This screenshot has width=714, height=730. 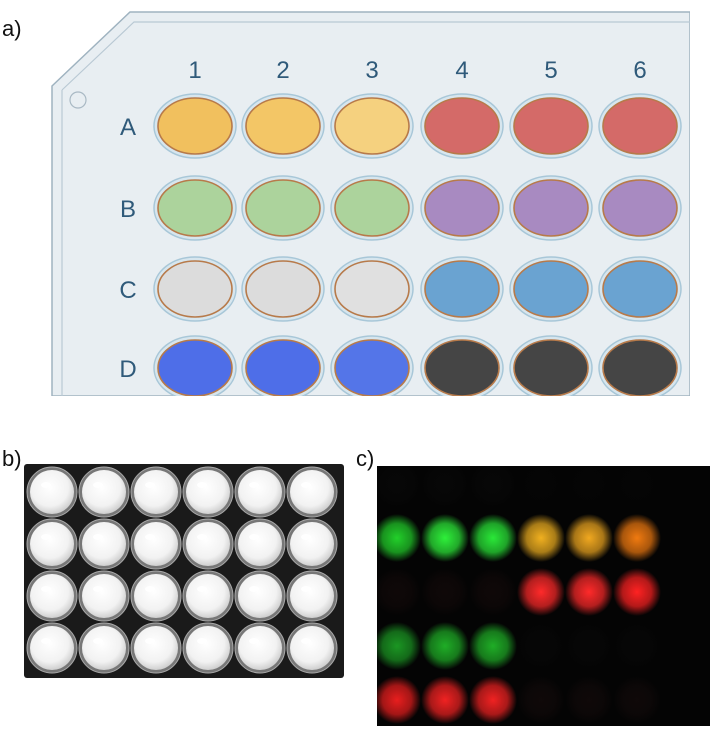 What do you see at coordinates (462, 126) in the screenshot?
I see `well-A4` at bounding box center [462, 126].